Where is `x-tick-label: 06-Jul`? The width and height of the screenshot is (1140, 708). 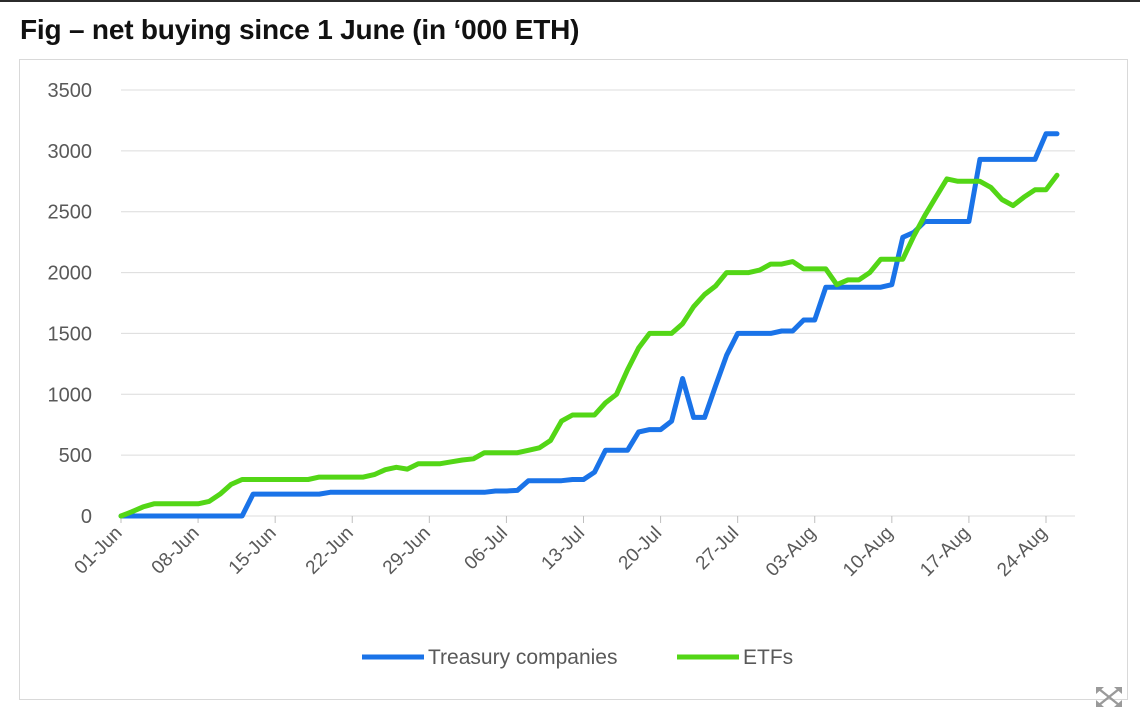
x-tick-label: 06-Jul is located at coordinates (486, 548).